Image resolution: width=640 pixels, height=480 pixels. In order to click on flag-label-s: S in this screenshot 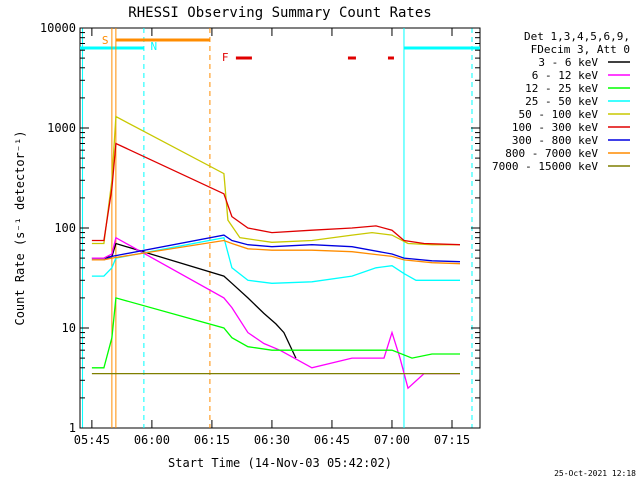, I will do `click(105, 40)`.